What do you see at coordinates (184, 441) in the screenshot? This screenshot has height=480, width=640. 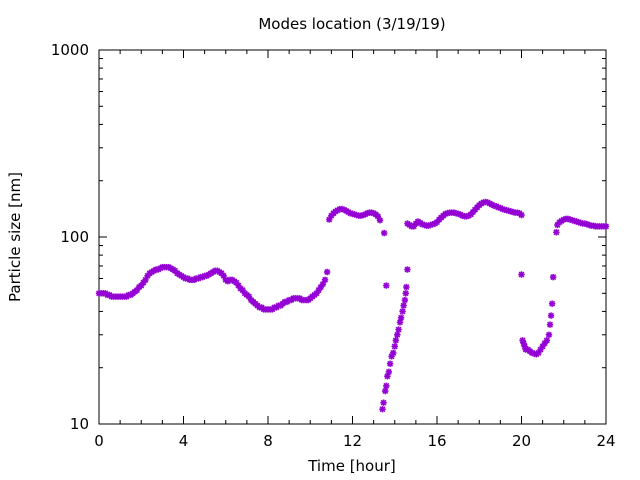 I see `x-tick-label: 4` at bounding box center [184, 441].